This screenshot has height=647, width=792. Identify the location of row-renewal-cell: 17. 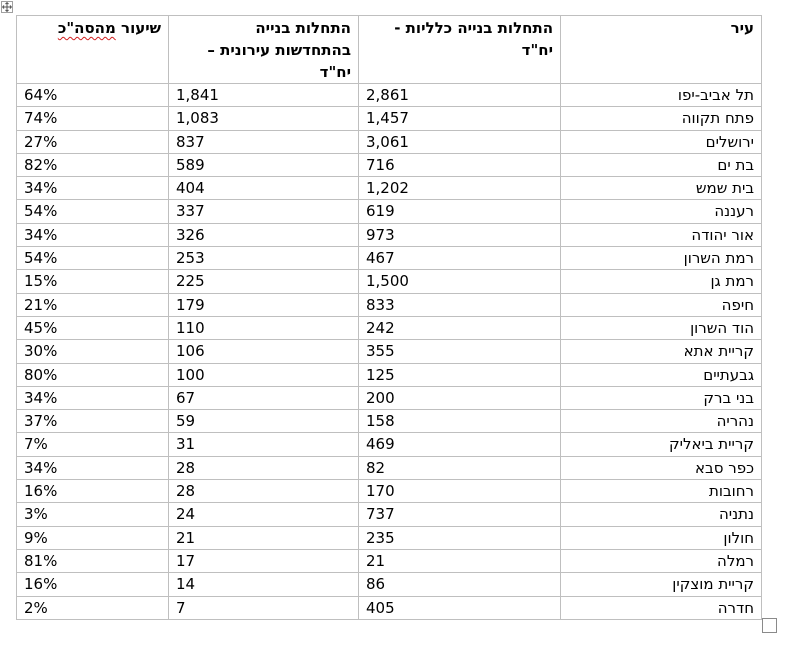
(263, 561).